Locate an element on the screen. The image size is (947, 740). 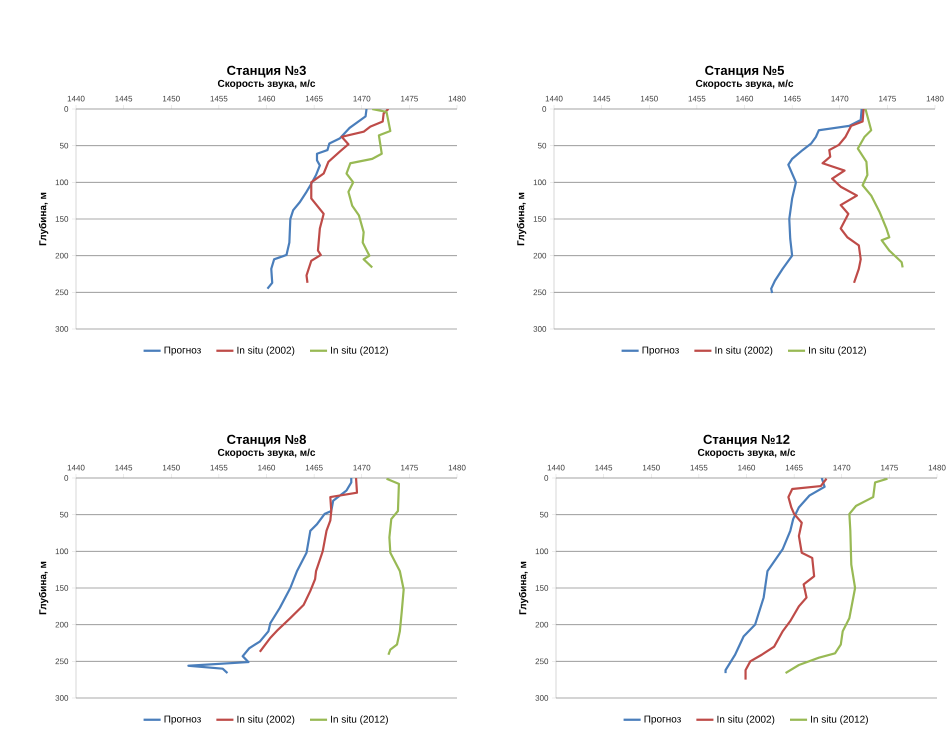
chart-title: Станция №3 is located at coordinates (266, 72).